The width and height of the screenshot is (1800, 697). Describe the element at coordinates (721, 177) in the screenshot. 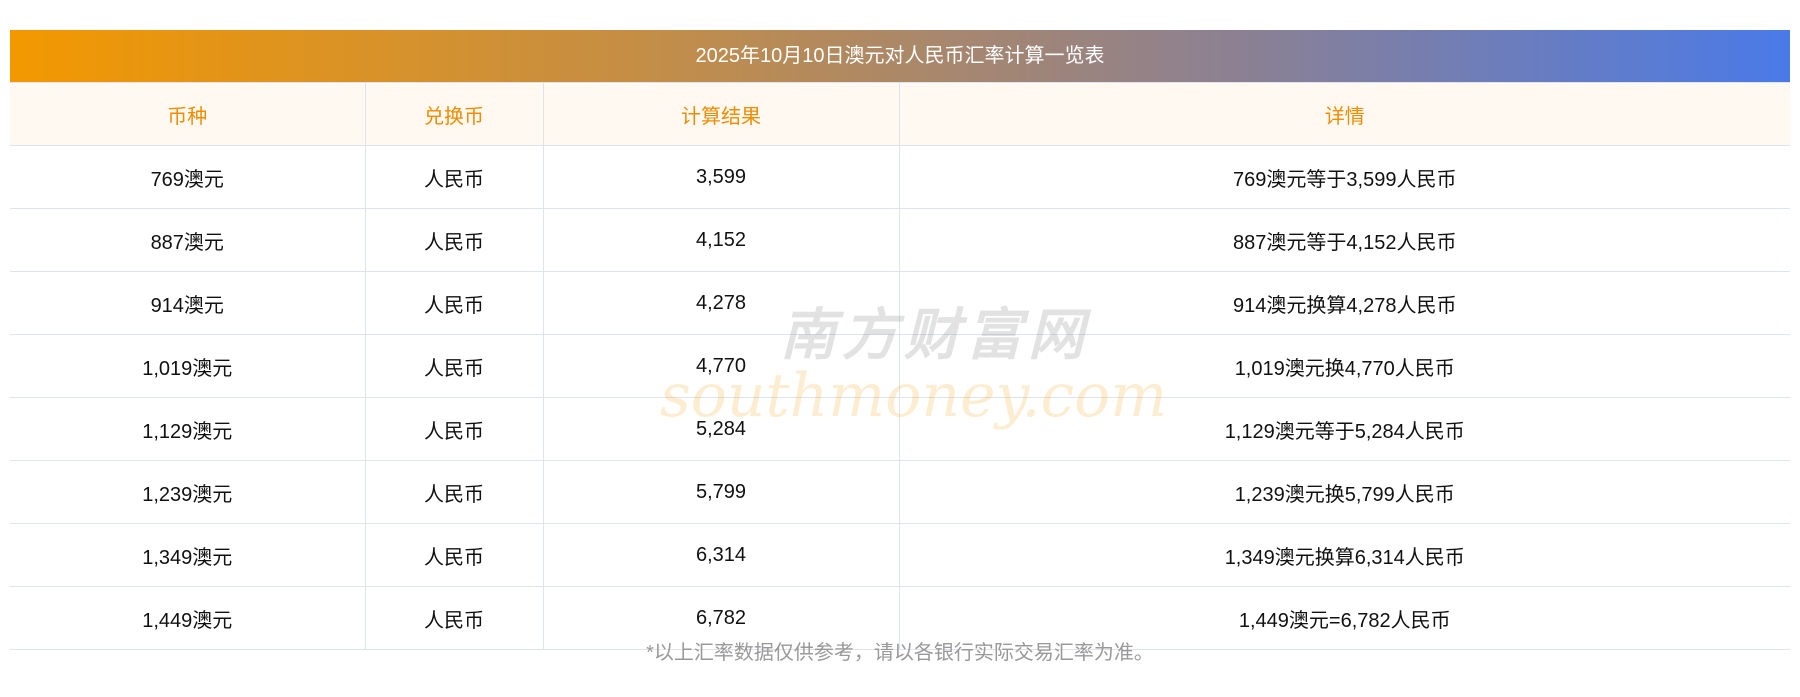

I see `cell-result: 3,599` at that location.